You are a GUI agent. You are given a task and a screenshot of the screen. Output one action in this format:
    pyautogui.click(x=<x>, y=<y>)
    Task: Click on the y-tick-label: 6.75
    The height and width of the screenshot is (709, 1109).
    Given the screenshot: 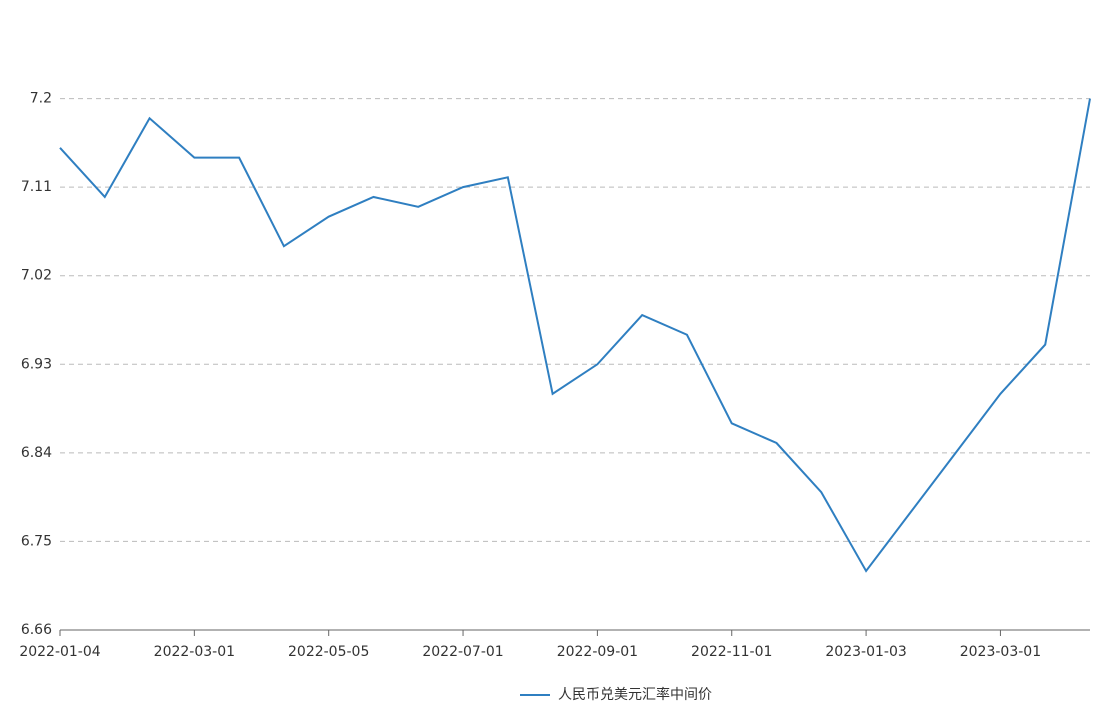 What is the action you would take?
    pyautogui.click(x=36, y=541)
    